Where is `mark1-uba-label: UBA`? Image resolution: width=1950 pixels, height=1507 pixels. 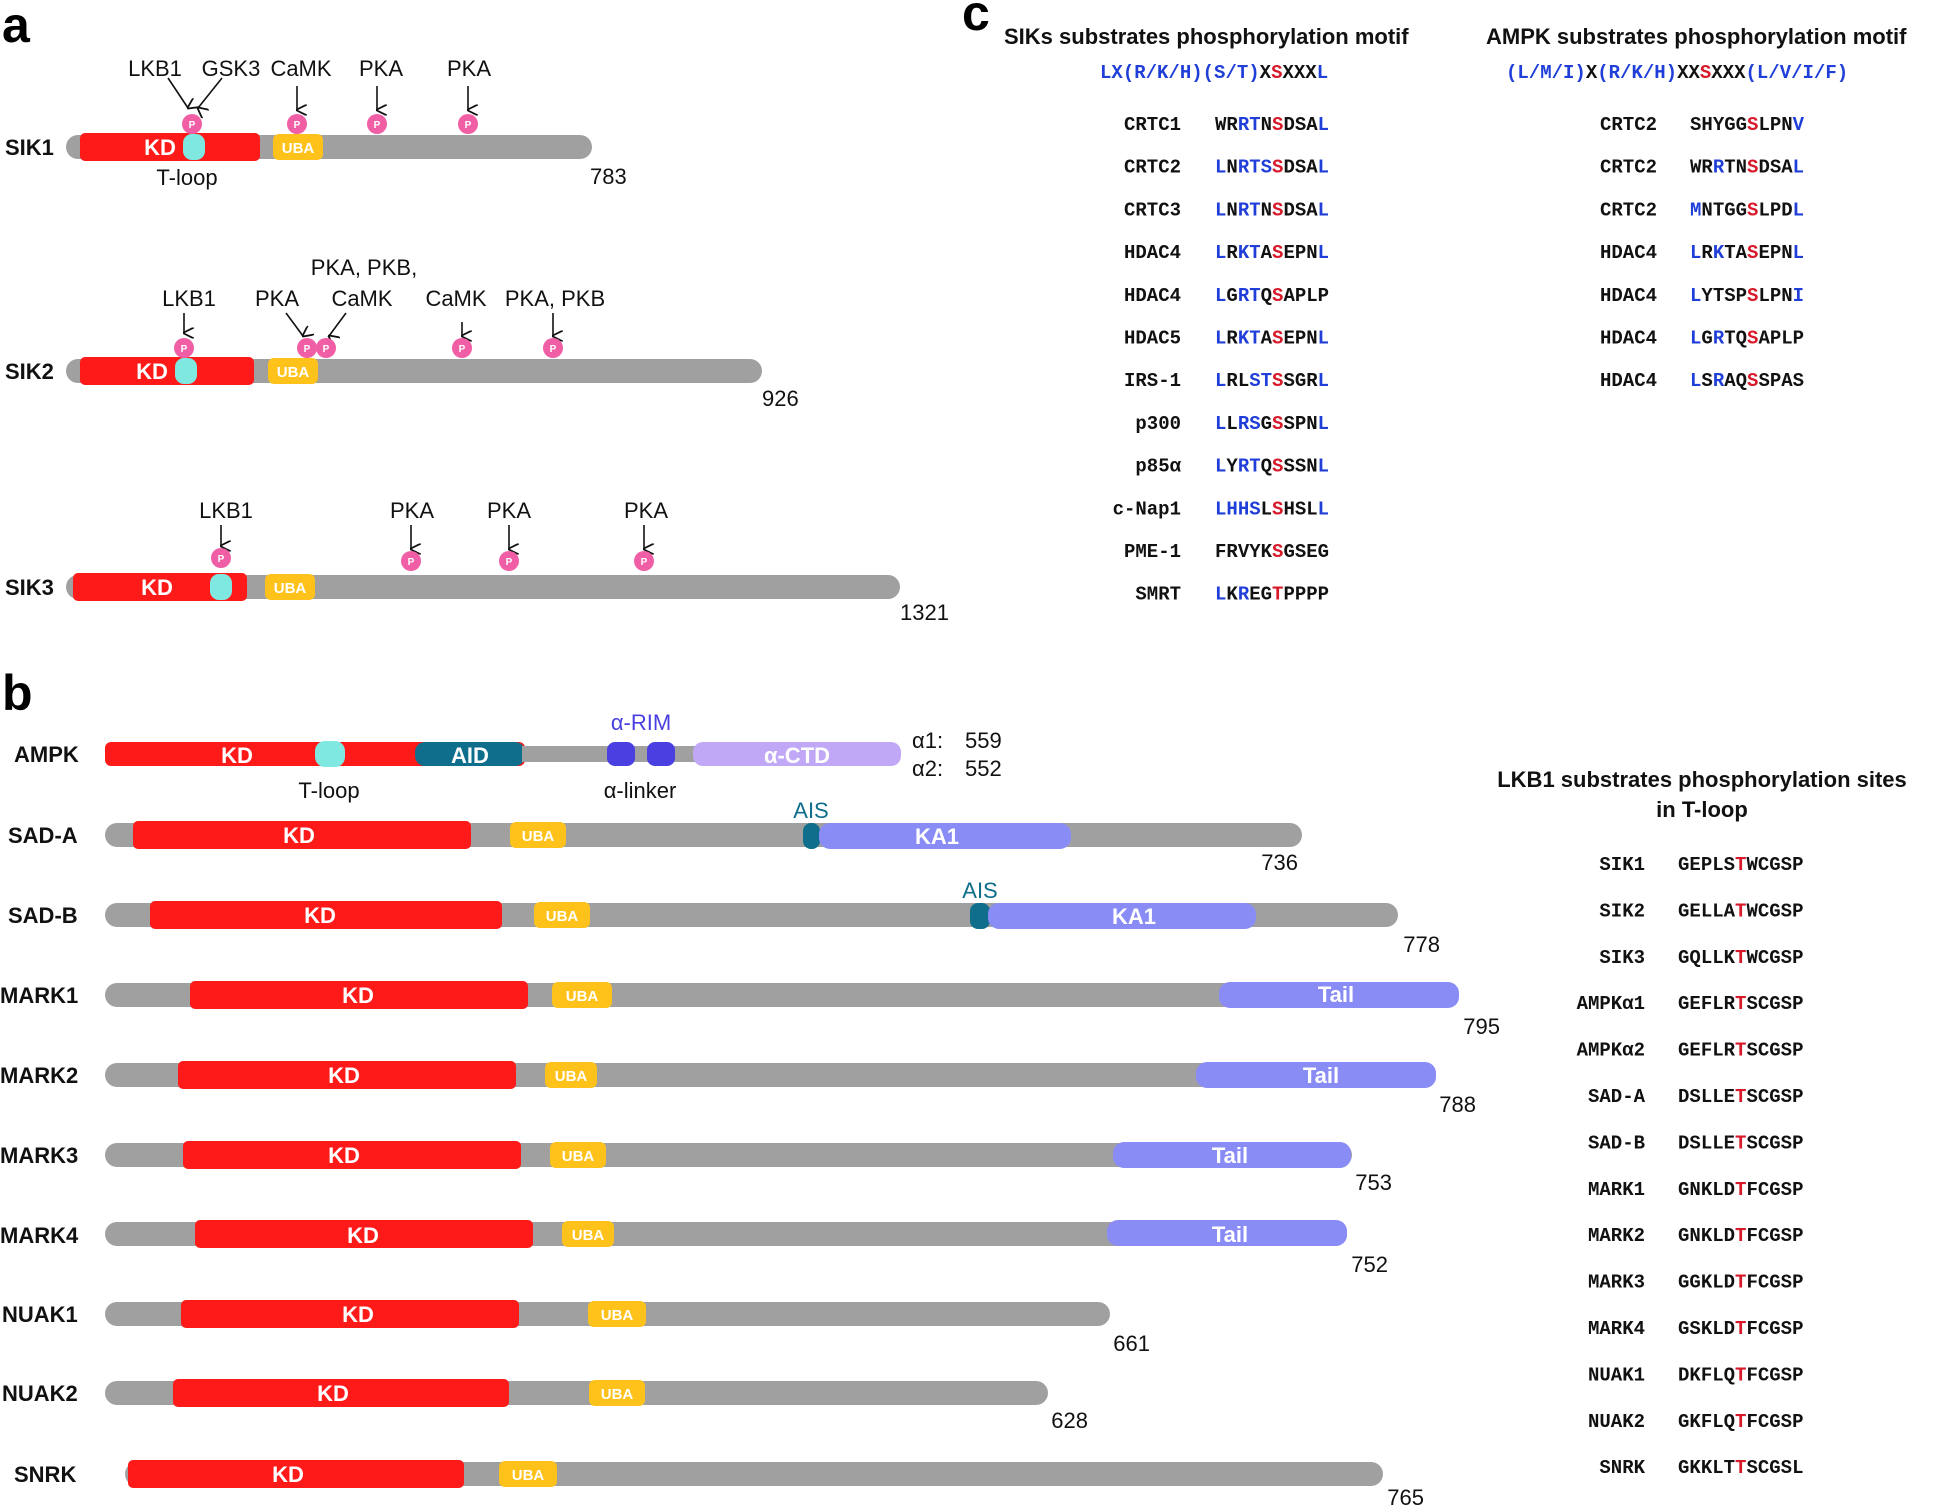
mark1-uba-label: UBA is located at coordinates (582, 996).